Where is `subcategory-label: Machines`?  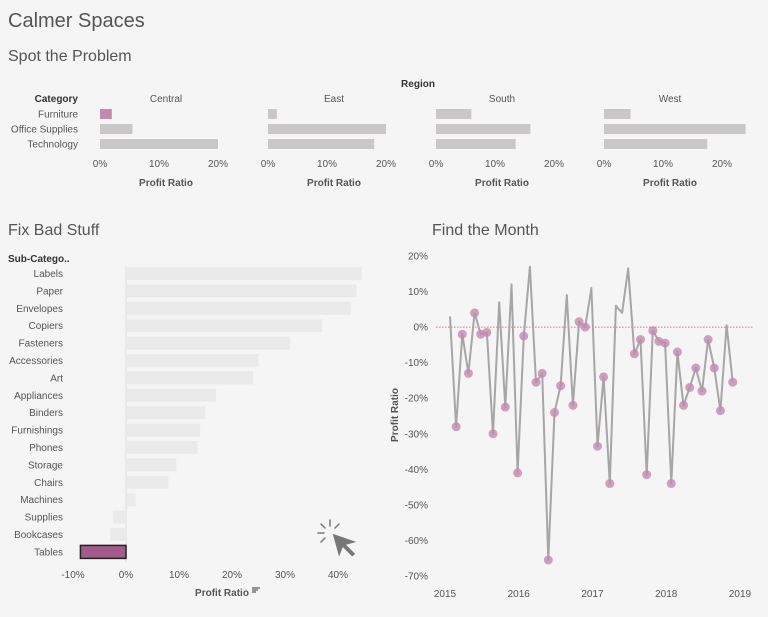
subcategory-label: Machines is located at coordinates (41, 500).